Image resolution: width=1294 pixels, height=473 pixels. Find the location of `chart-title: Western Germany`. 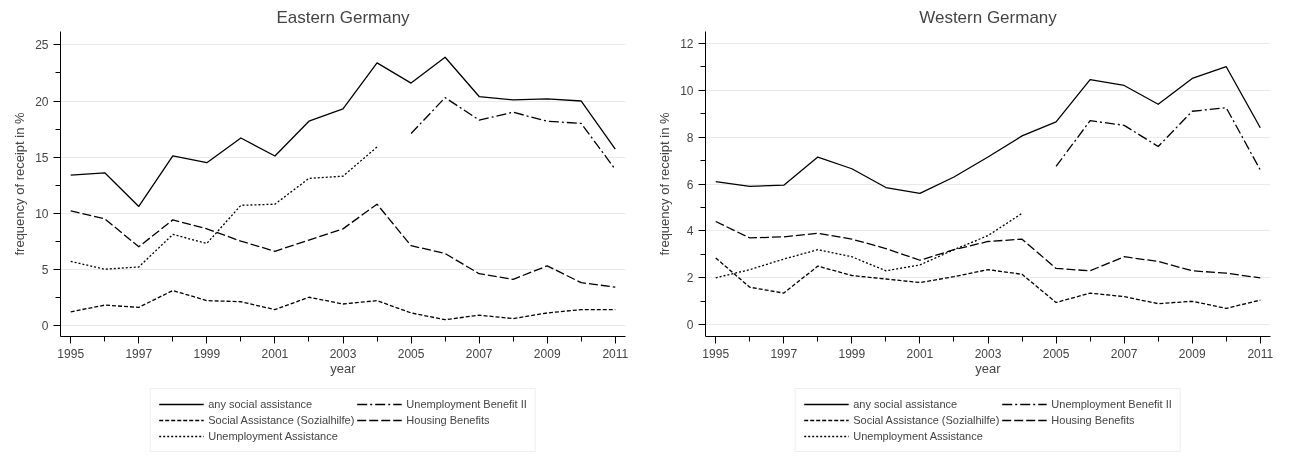

chart-title: Western Germany is located at coordinates (988, 17).